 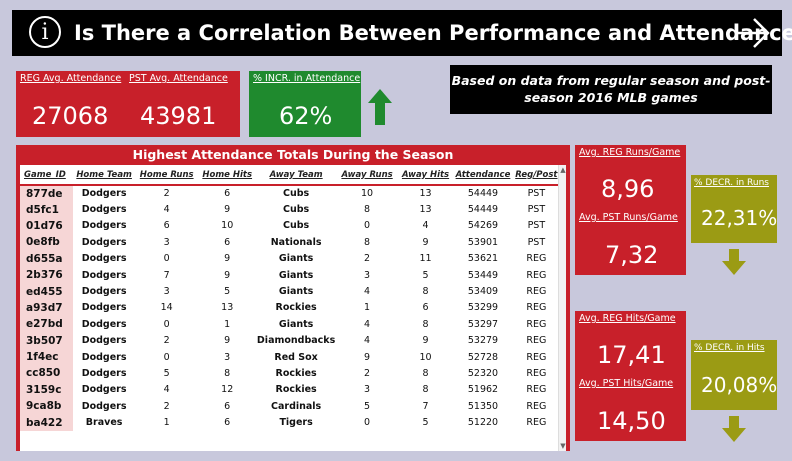 I want to click on col-header-home-team: Home Team, so click(x=104, y=175).